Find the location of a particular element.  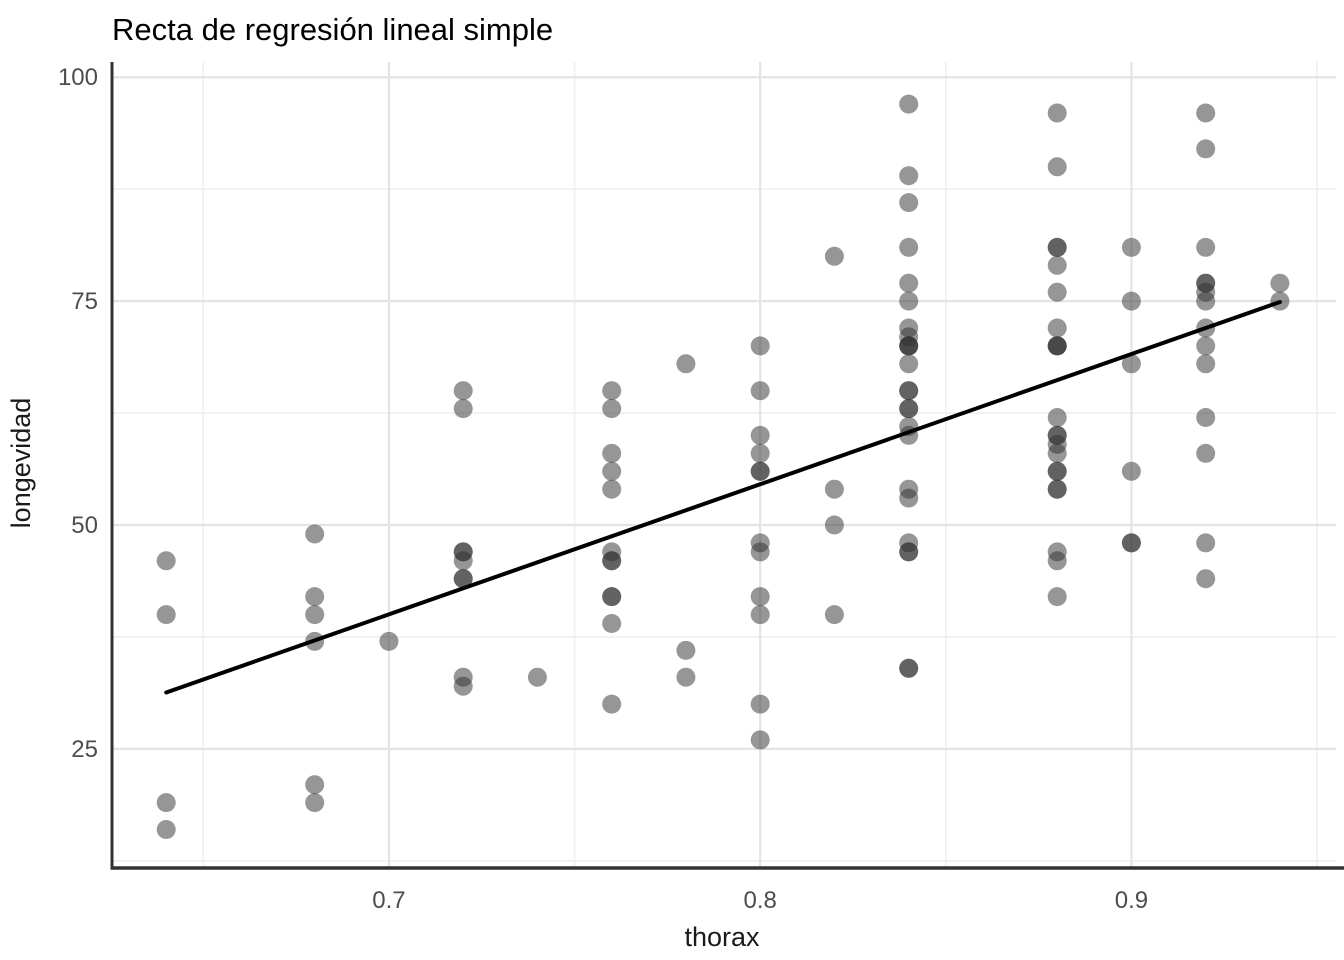

y-axis-title: longevidad is located at coordinates (21, 463).